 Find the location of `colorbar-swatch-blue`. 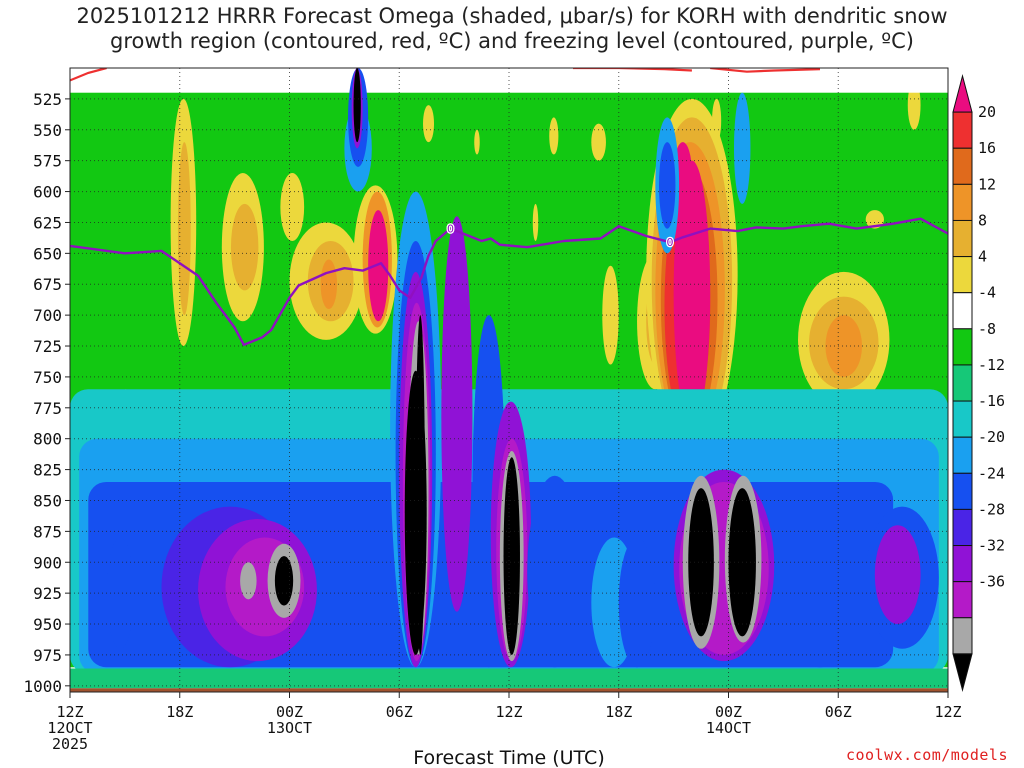

colorbar-swatch-blue is located at coordinates (962, 491).